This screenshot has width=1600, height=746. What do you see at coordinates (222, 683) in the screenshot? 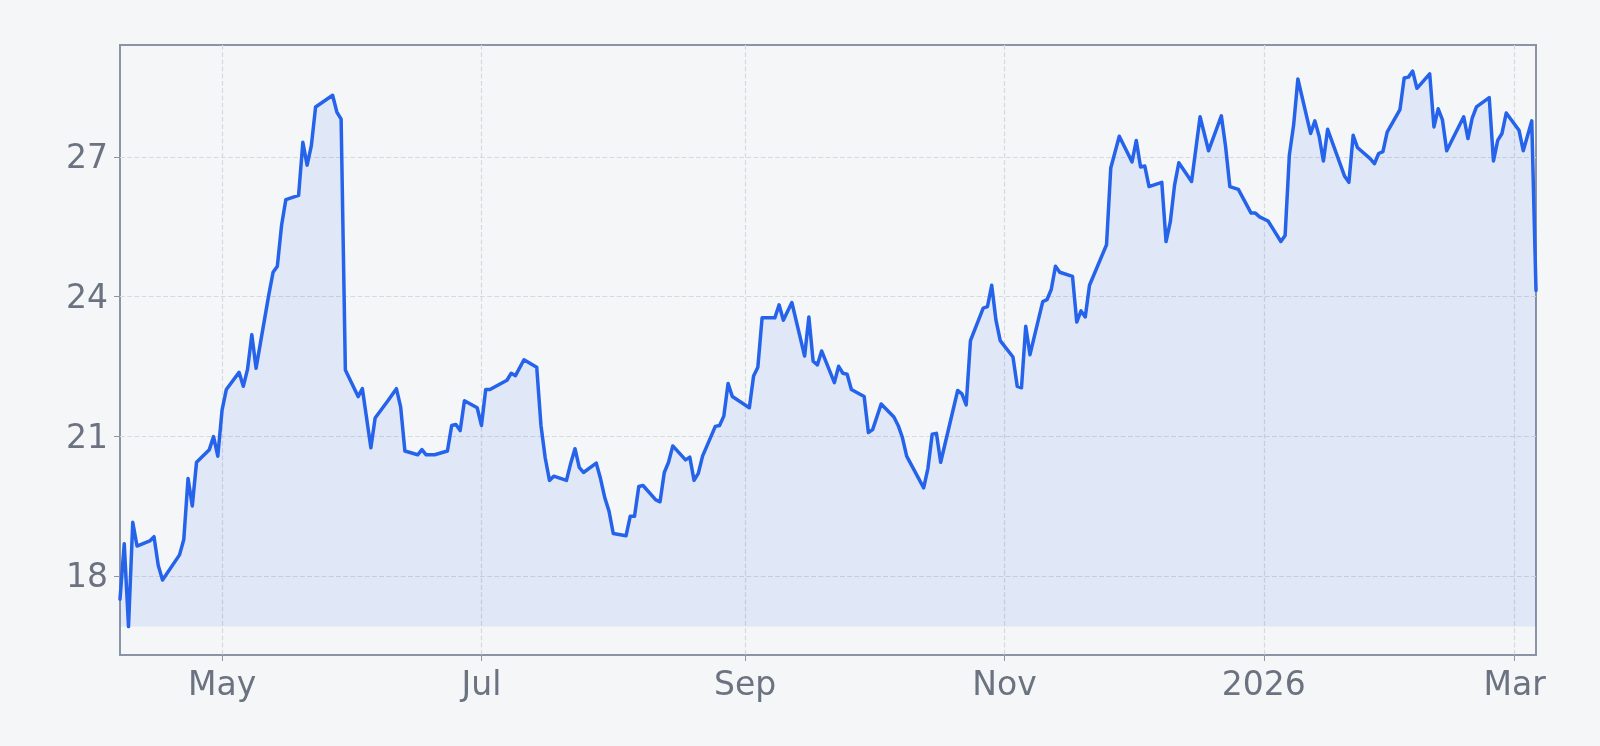
I see `x-tick-label: May` at bounding box center [222, 683].